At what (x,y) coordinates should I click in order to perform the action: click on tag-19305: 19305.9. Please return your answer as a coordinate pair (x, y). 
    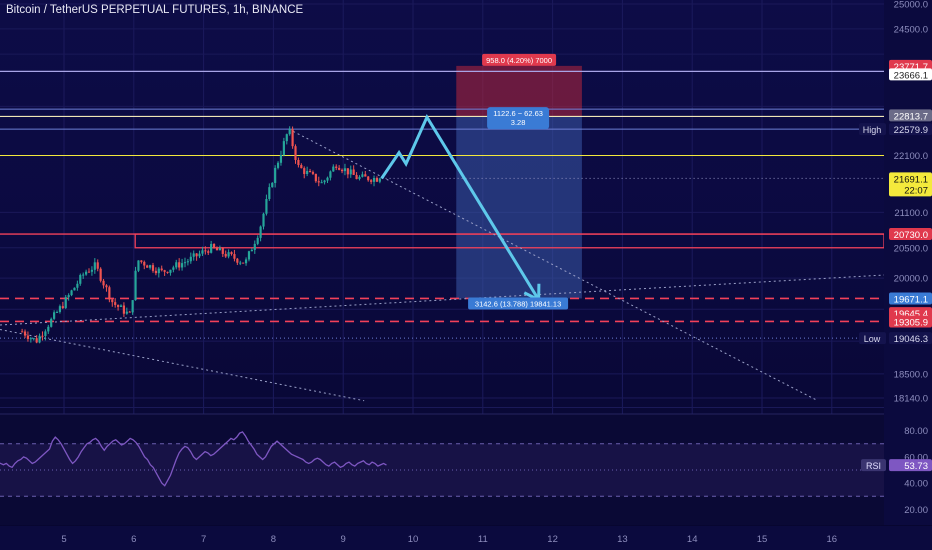
    Looking at the image, I should click on (911, 322).